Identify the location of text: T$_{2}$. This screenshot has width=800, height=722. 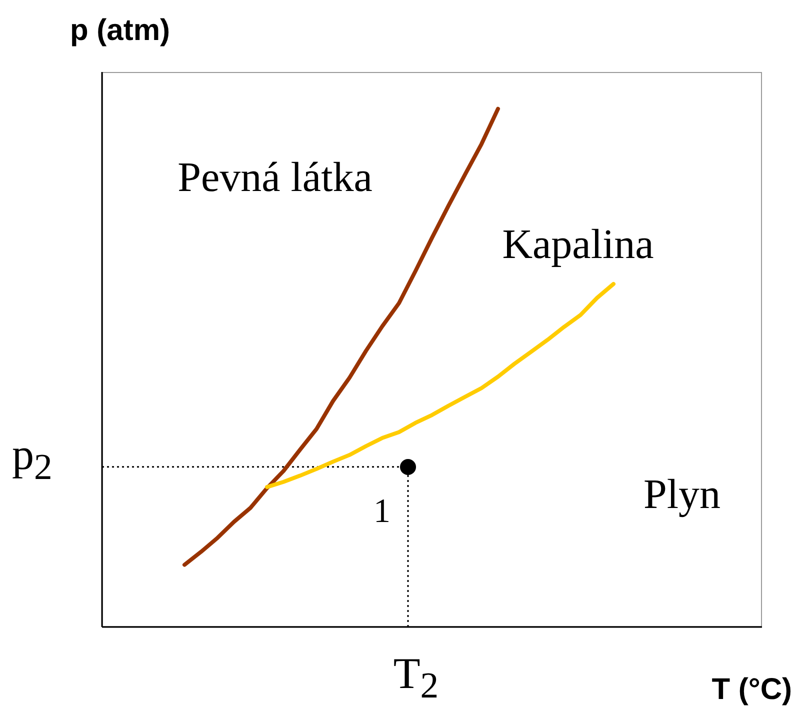
(416, 677).